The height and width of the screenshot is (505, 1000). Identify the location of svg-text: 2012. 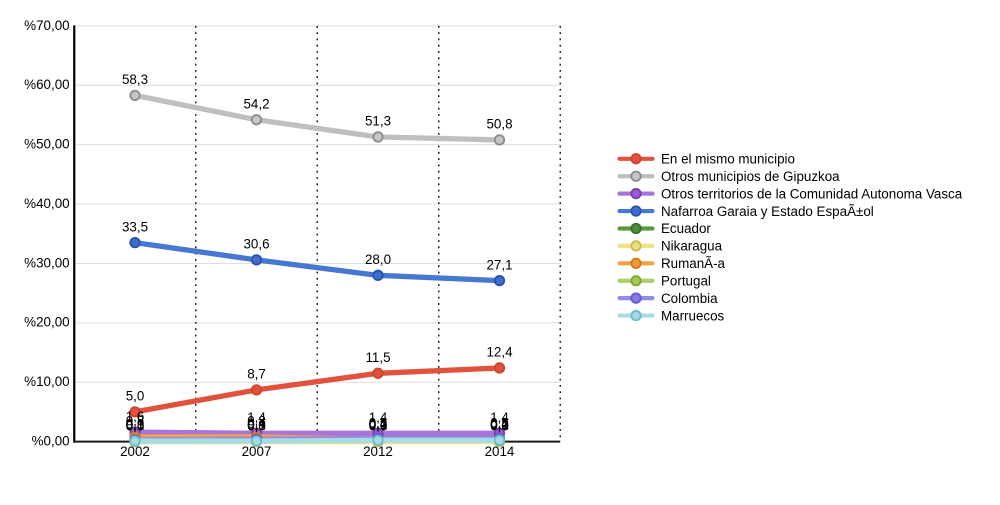
(378, 451).